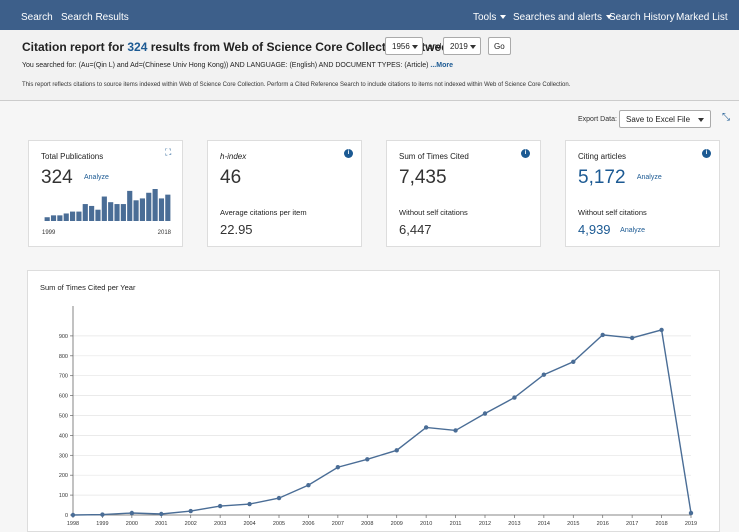 The image size is (739, 532). What do you see at coordinates (485, 524) in the screenshot?
I see `x-tick-label: 2012` at bounding box center [485, 524].